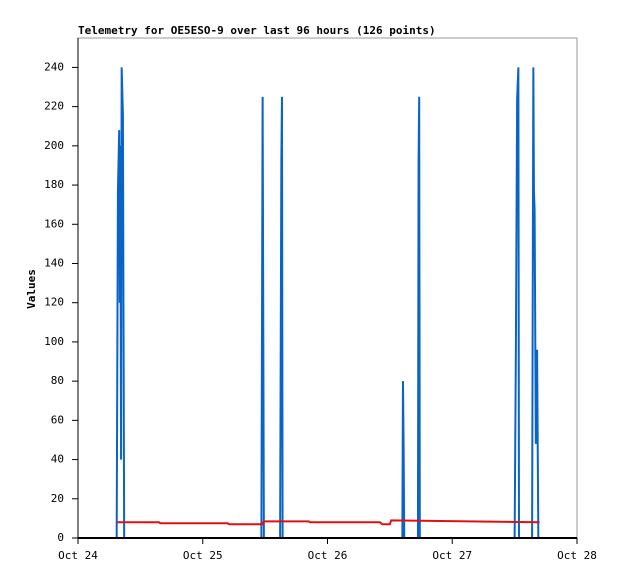  What do you see at coordinates (54, 302) in the screenshot?
I see `y-tick-label: 120` at bounding box center [54, 302].